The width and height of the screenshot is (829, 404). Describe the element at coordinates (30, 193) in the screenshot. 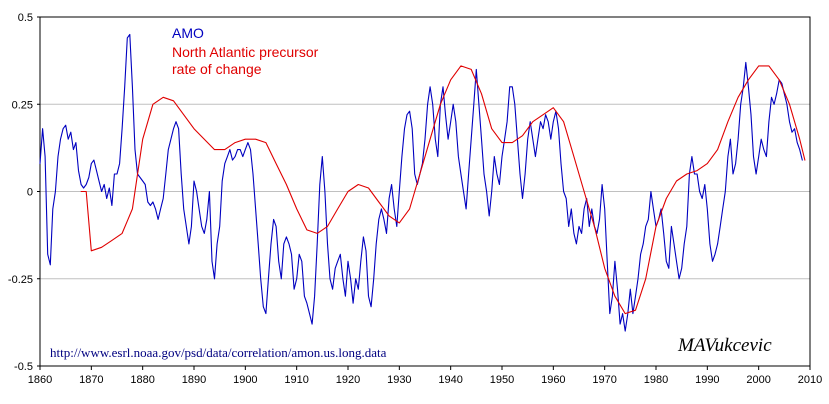

I see `y-tick-label-2: 0` at that location.